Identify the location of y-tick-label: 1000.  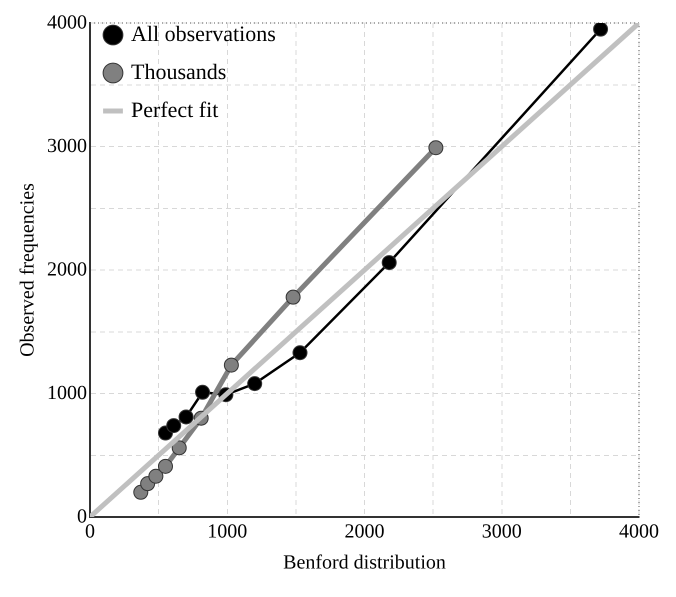
(67, 393).